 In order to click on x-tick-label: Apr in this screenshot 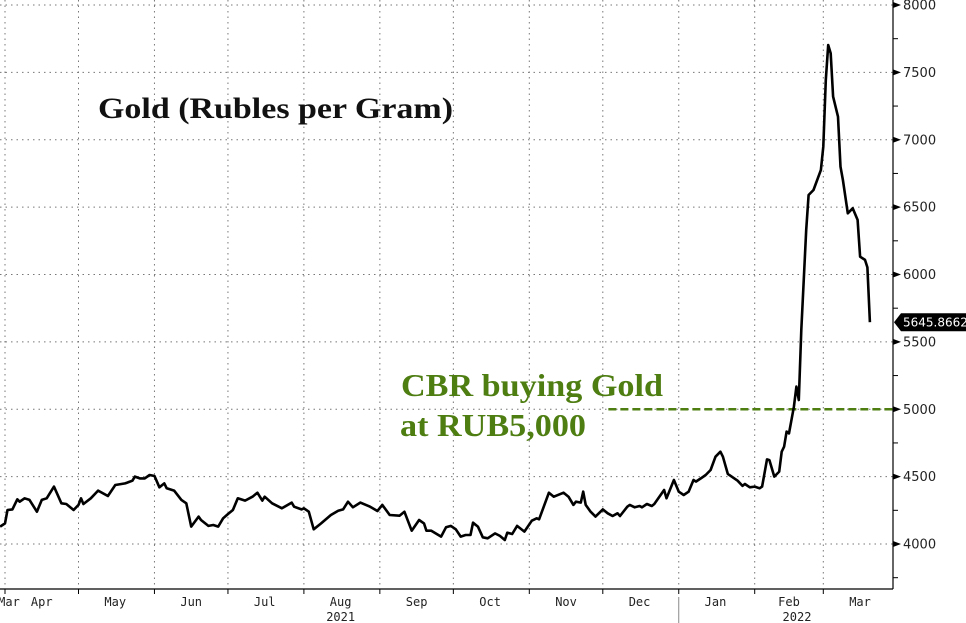, I will do `click(42, 602)`.